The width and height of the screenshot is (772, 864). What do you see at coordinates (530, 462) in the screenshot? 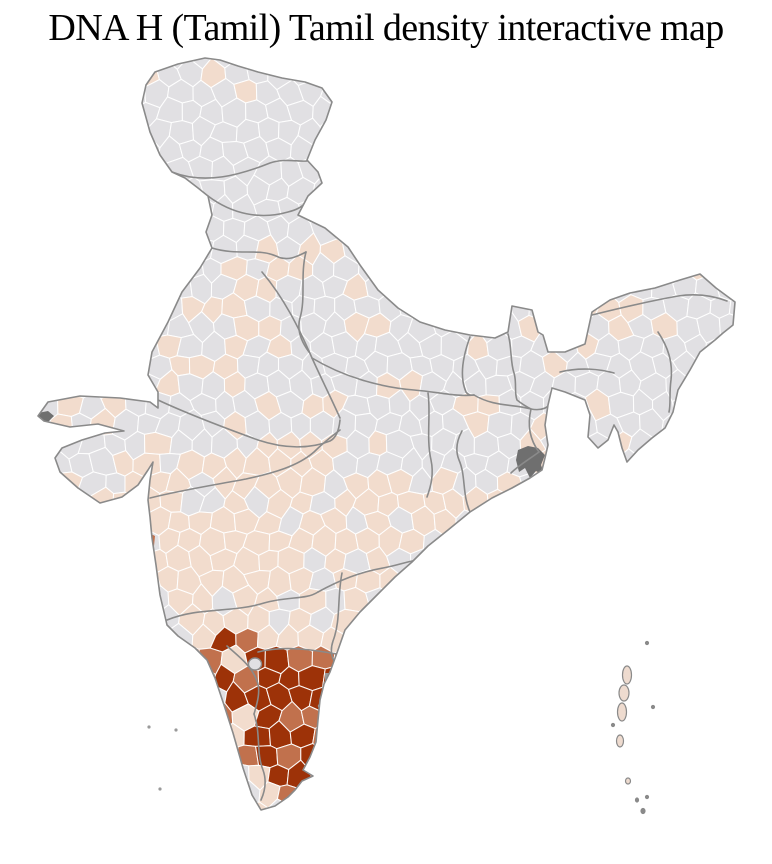
I see `sundarbans-delta` at bounding box center [530, 462].